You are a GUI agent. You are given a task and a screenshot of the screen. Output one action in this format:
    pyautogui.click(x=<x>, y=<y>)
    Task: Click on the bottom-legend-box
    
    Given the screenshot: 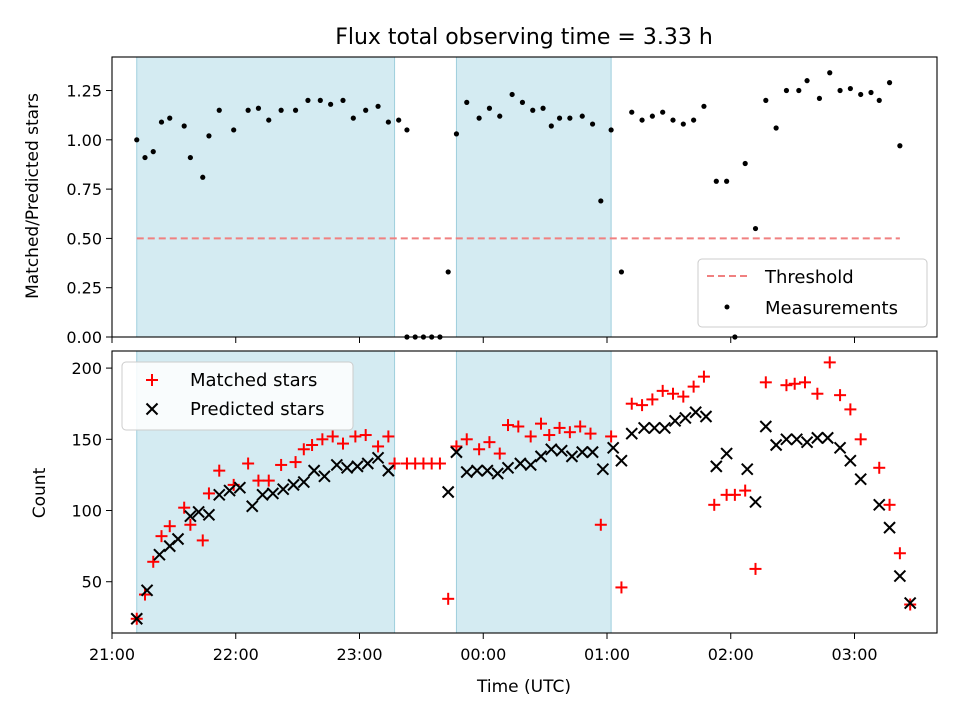 What is the action you would take?
    pyautogui.click(x=237, y=396)
    